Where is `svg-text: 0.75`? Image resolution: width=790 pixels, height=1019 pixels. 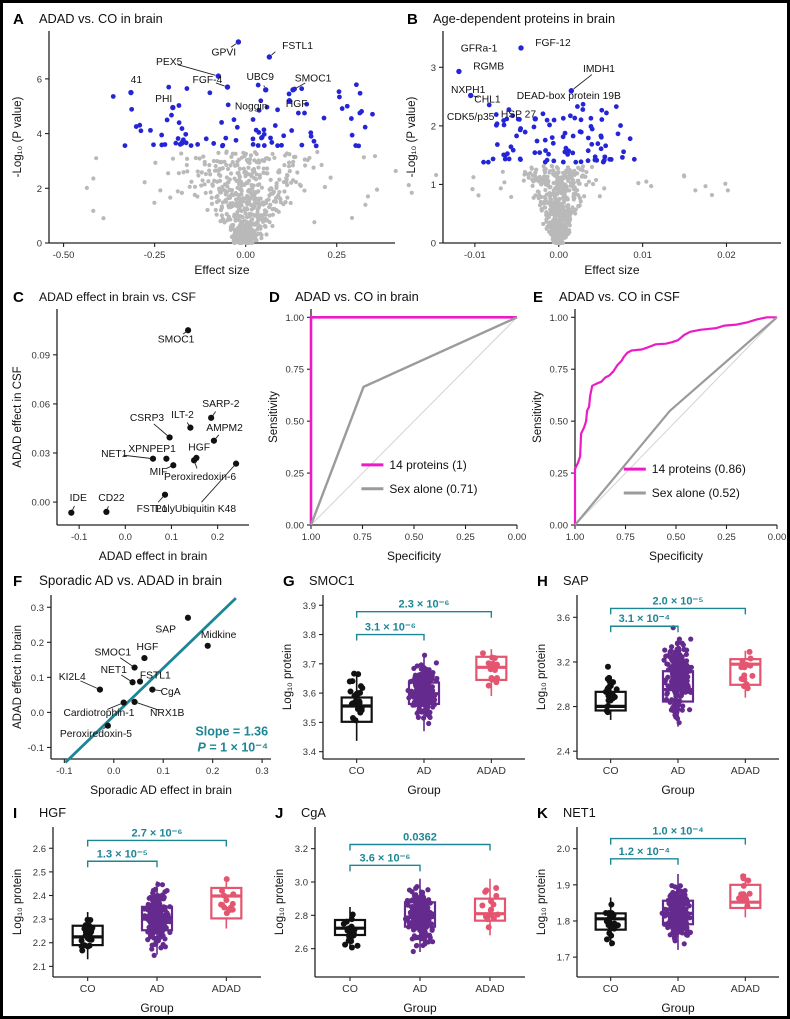
svg-text: 0.75 is located at coordinates (559, 370).